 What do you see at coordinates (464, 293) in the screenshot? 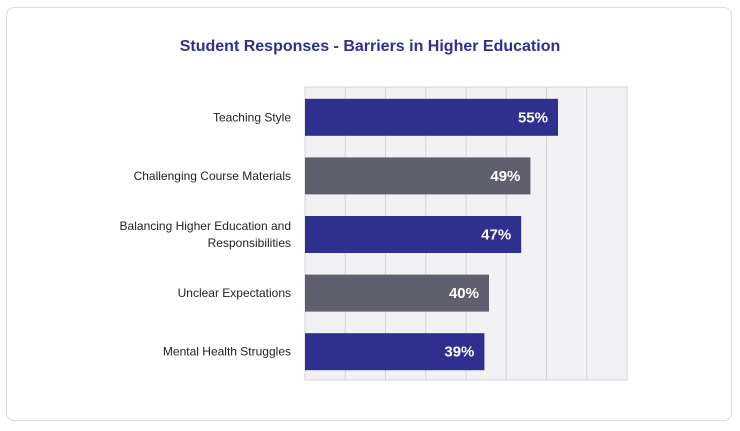
I see `value-label: 40%` at bounding box center [464, 293].